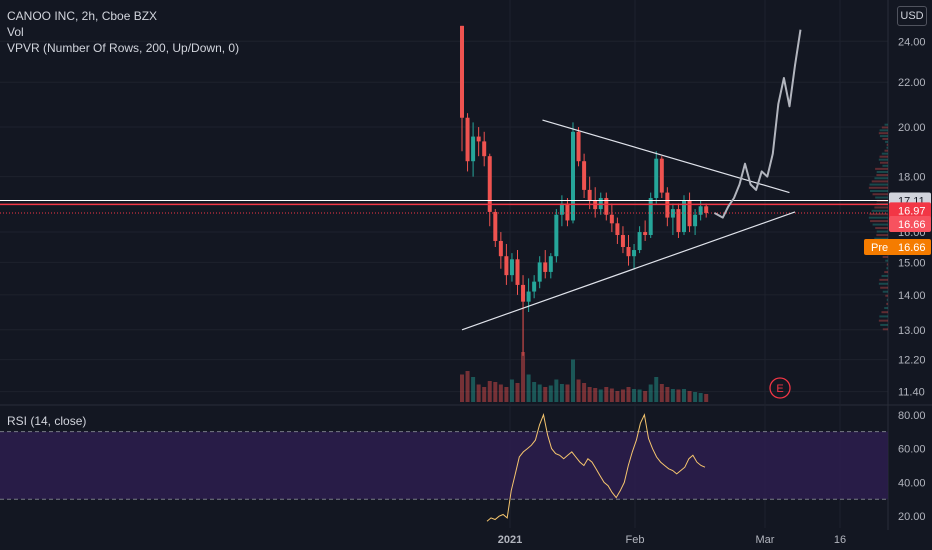 The width and height of the screenshot is (932, 550). What do you see at coordinates (912, 178) in the screenshot?
I see `price-tick-label: 18.00` at bounding box center [912, 178].